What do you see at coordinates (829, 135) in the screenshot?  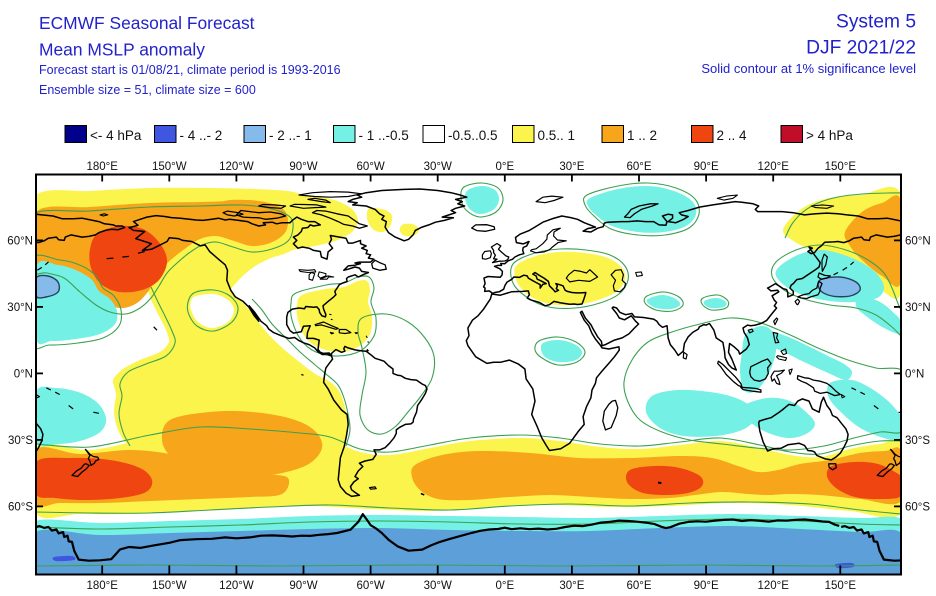 I see `svg-text: > 4 hPa` at bounding box center [829, 135].